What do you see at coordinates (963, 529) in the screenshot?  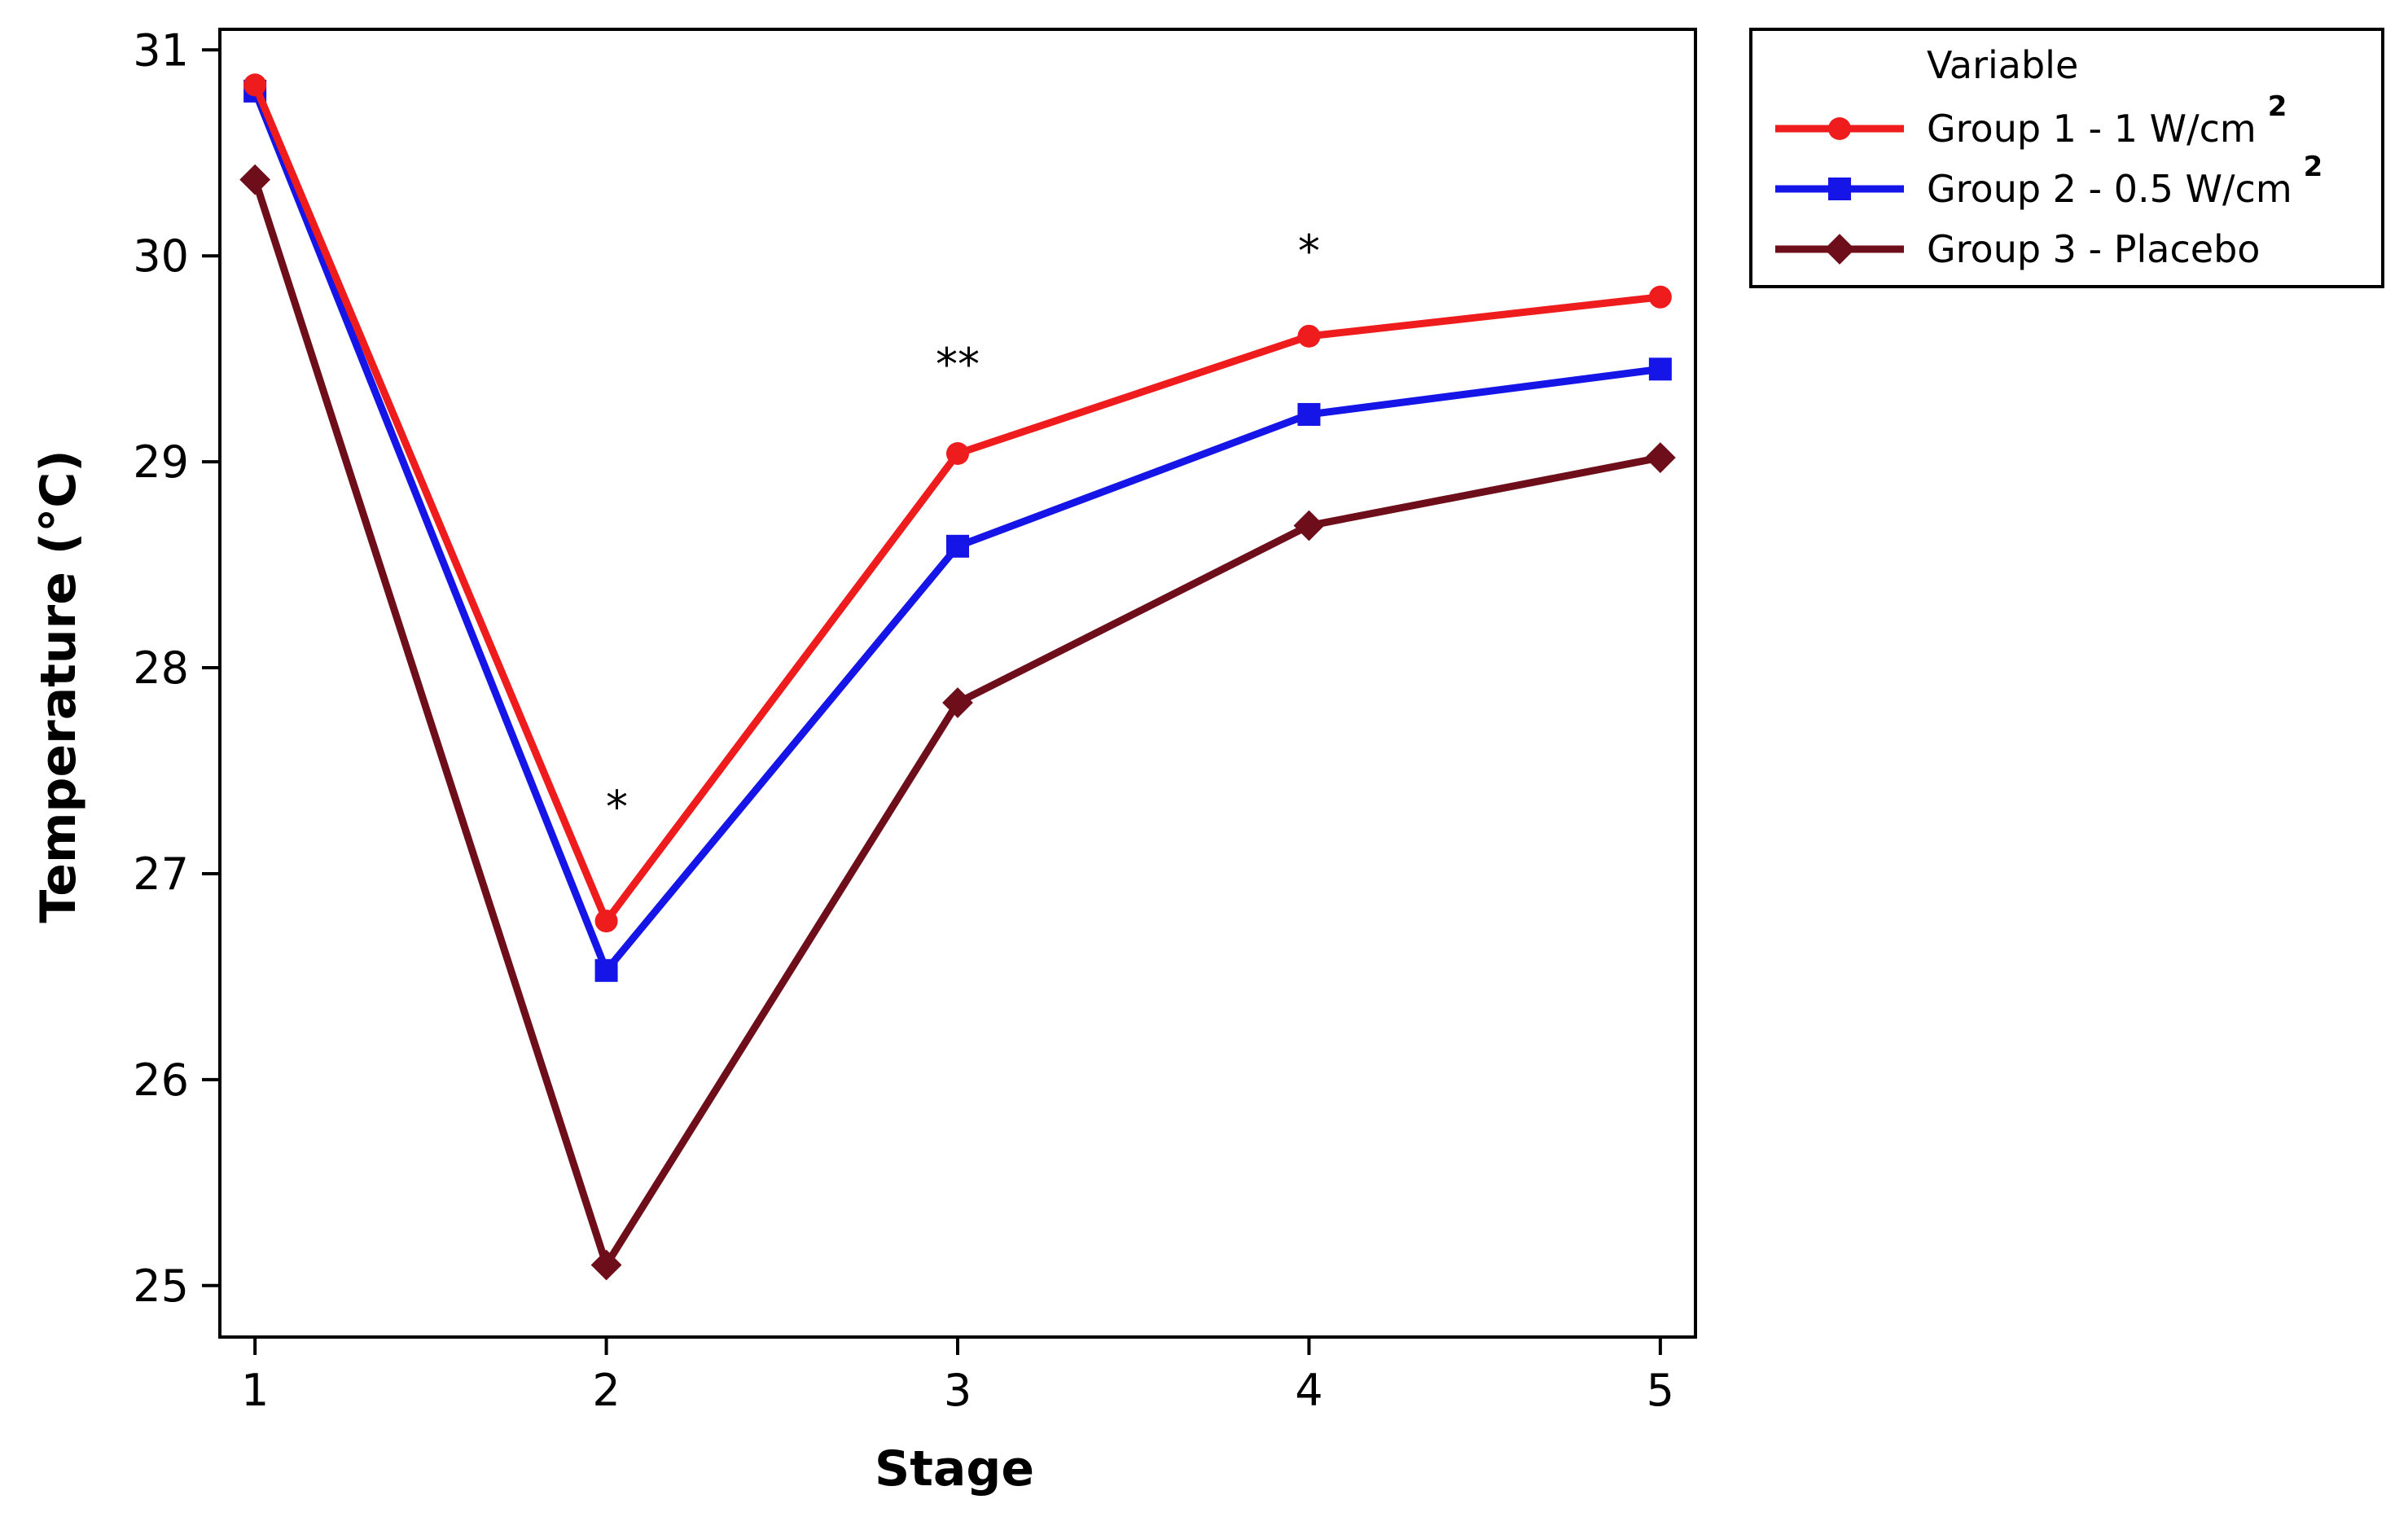 I see `annotations-layer: ****` at bounding box center [963, 529].